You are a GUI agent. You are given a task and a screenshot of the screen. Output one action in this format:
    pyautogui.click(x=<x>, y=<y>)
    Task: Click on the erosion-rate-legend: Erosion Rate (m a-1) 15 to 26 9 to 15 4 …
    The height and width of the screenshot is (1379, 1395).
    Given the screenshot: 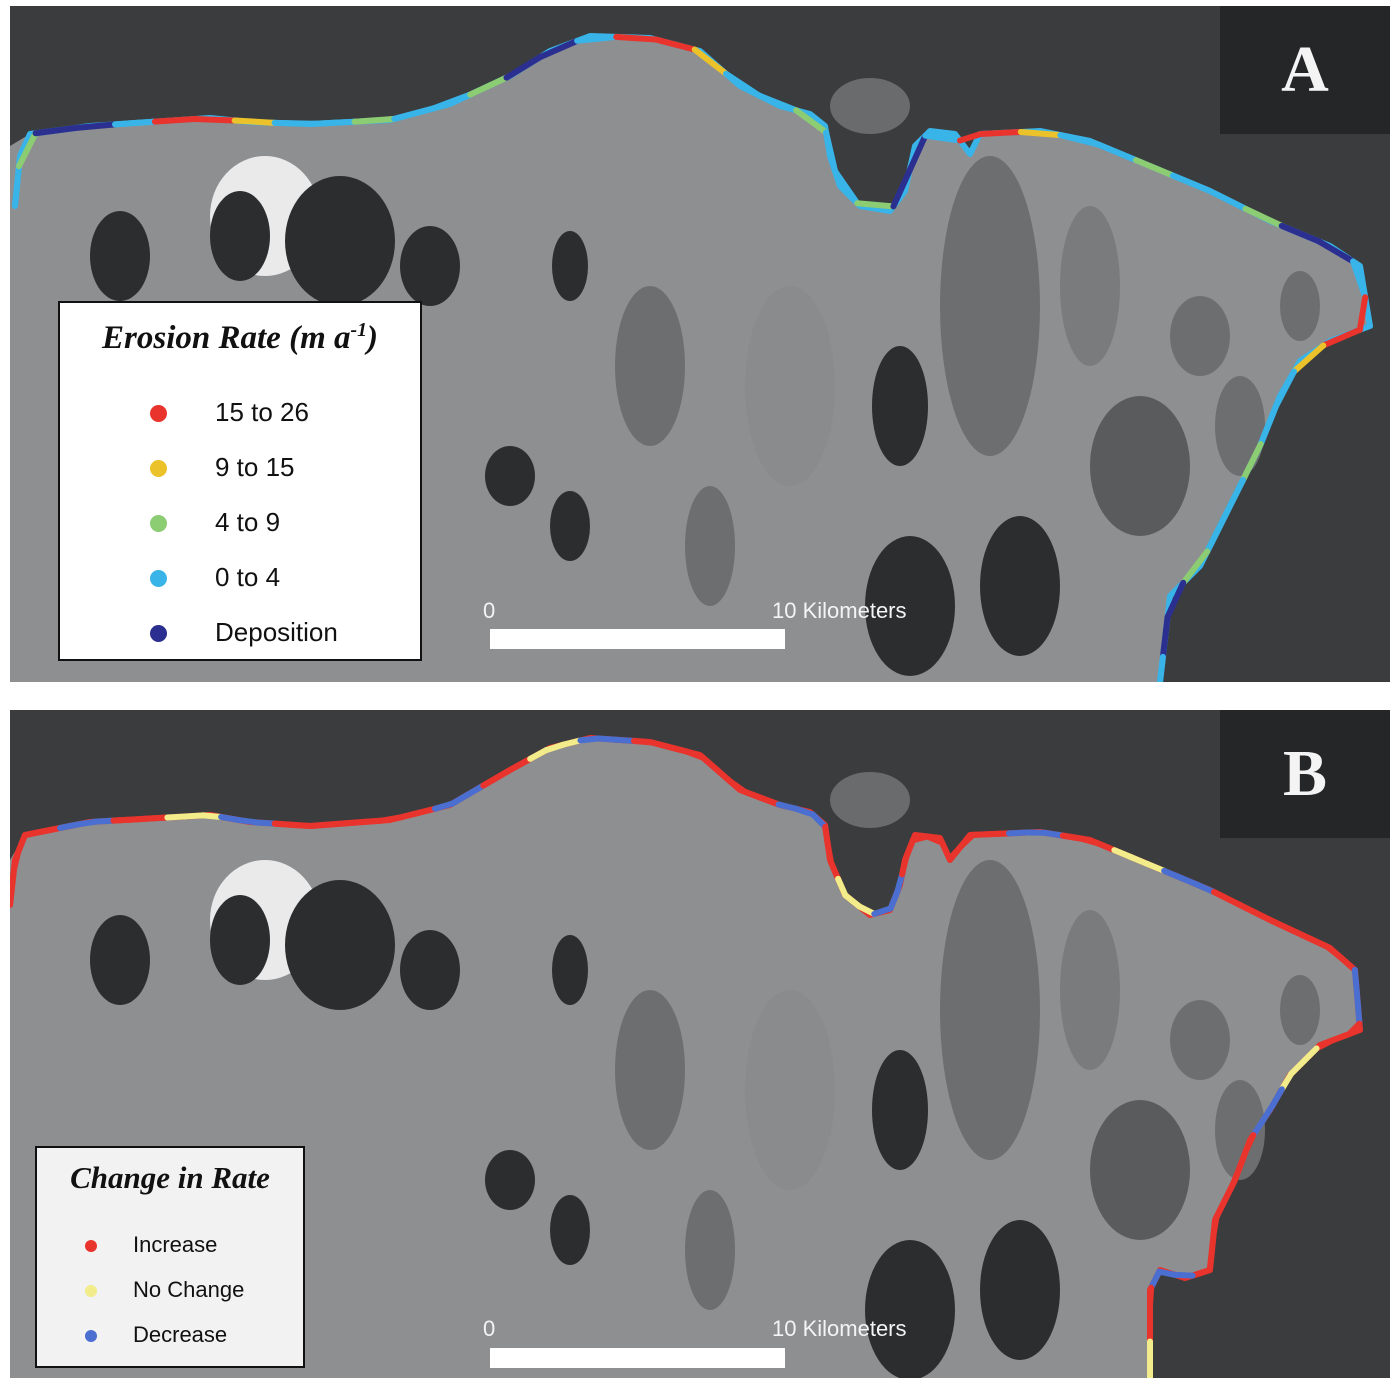 What is the action you would take?
    pyautogui.click(x=240, y=481)
    